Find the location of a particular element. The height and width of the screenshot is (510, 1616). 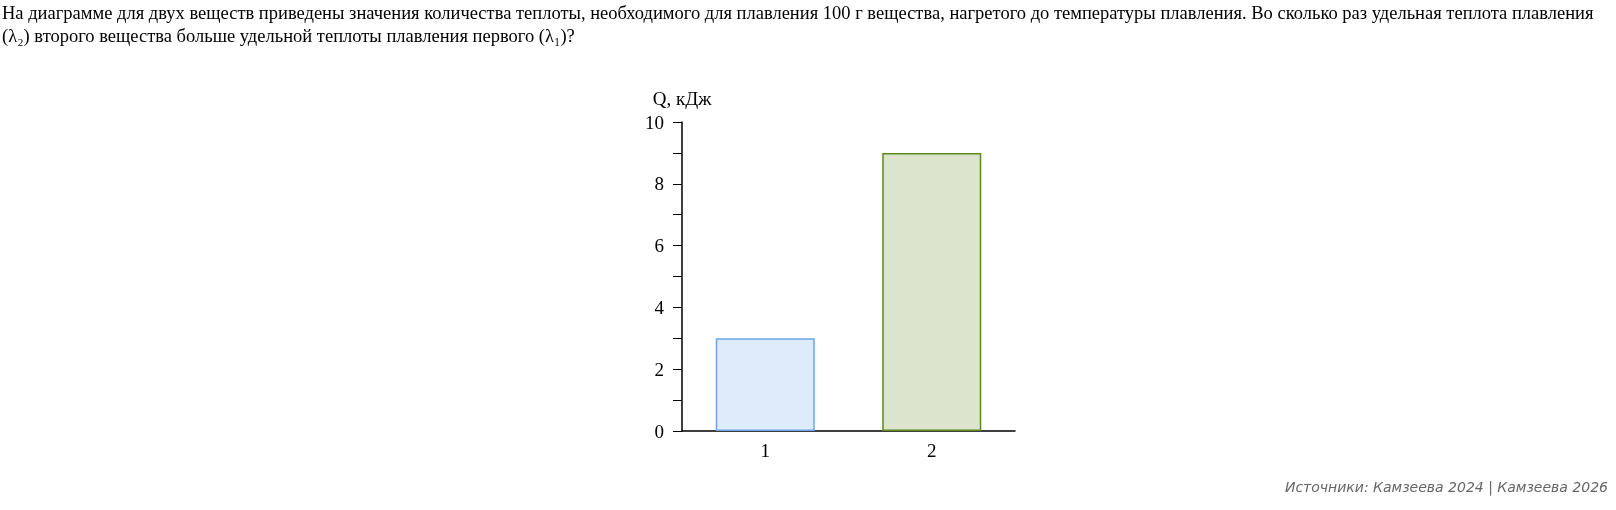

chart-title: На диаграмме для двух веществ приведены значения количества теплоты, необходимого для плавления 100 г вещества, нагретого до температуры плавления. Во сколько раз удельная теплота плавления (λ₂) второго вещества больше удельной теплоты плавления первого (λ₁)? is located at coordinates (798, 25).